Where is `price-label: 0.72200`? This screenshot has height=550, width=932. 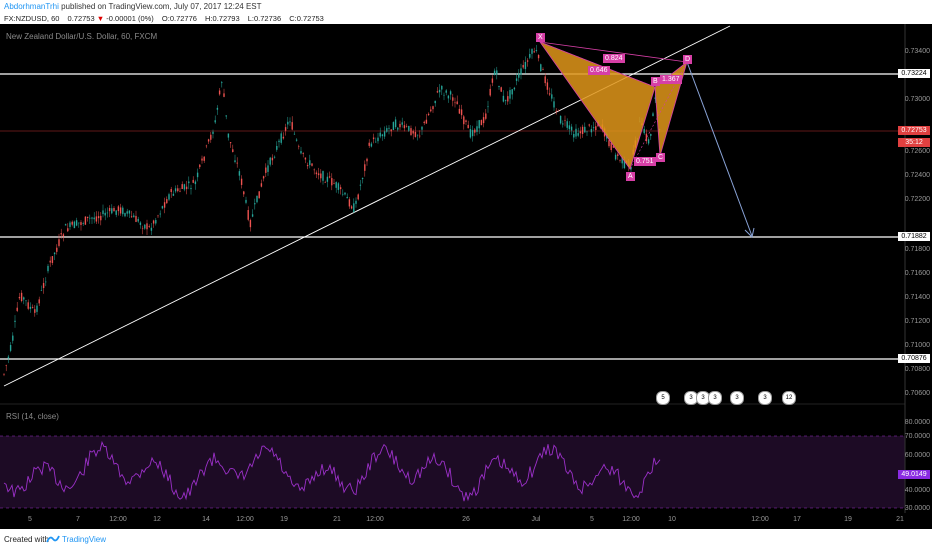 price-label: 0.72200 is located at coordinates (917, 199).